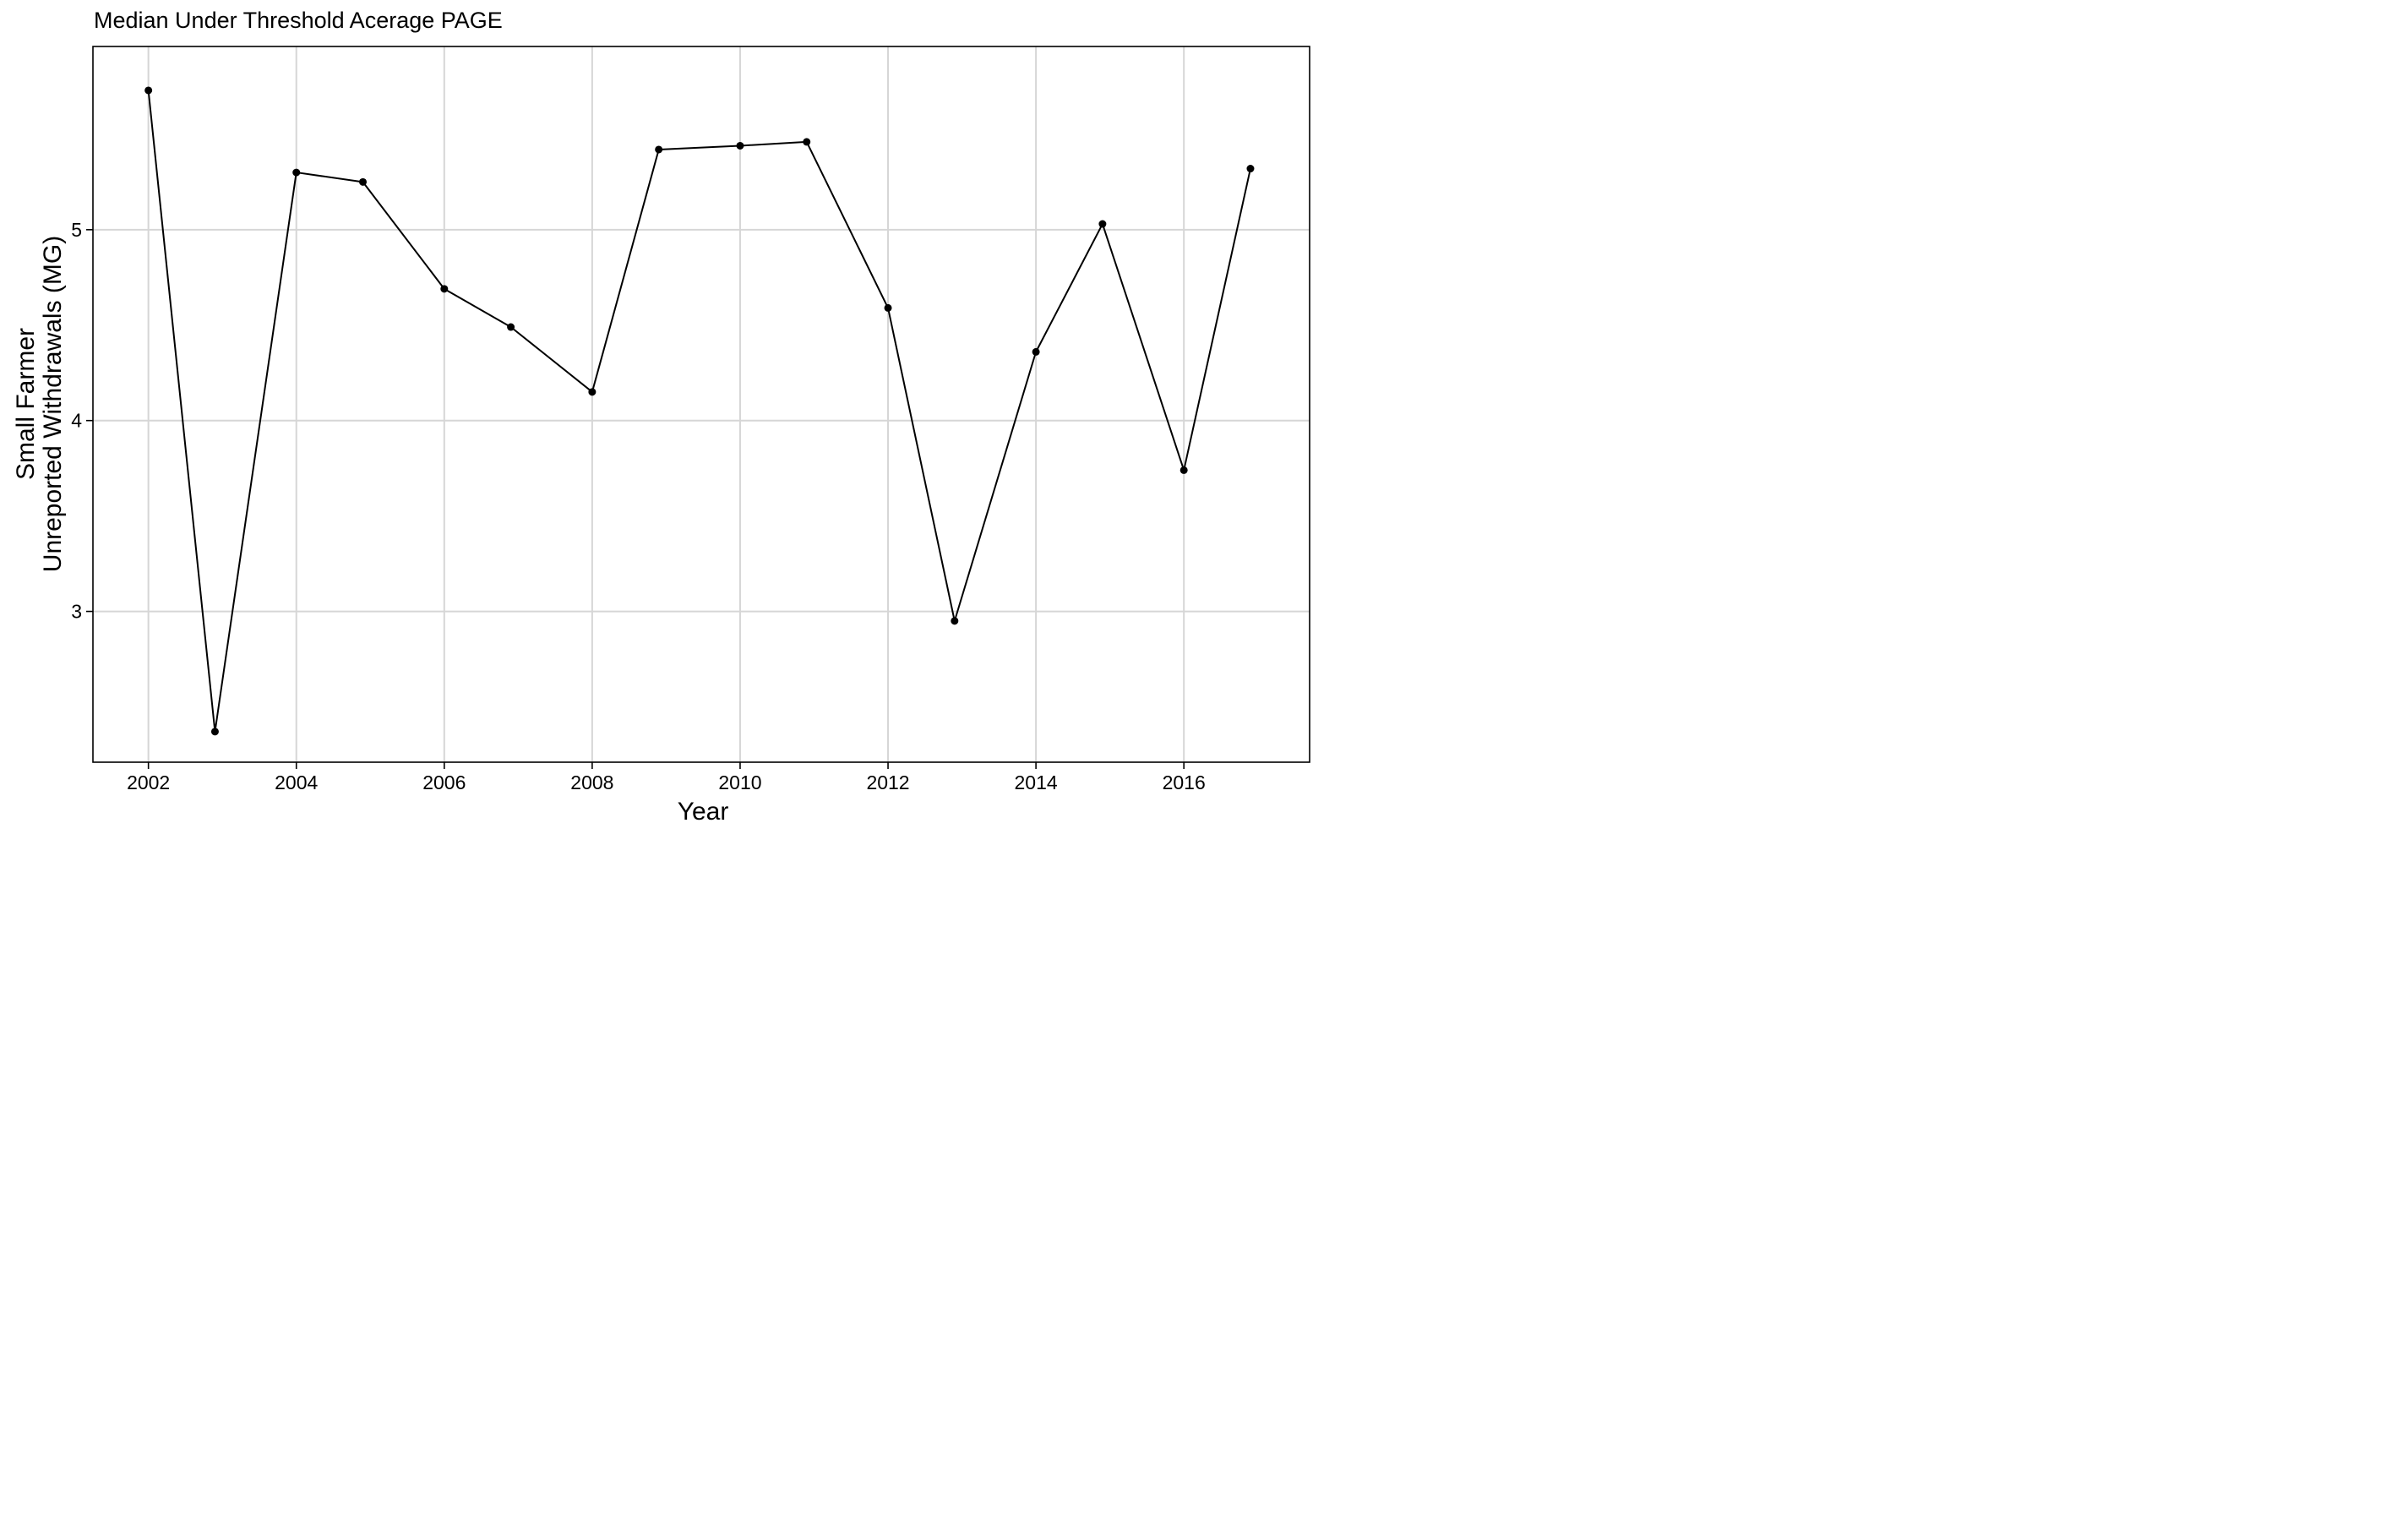 The image size is (2408, 1521). I want to click on x-tick-label: 2002, so click(148, 782).